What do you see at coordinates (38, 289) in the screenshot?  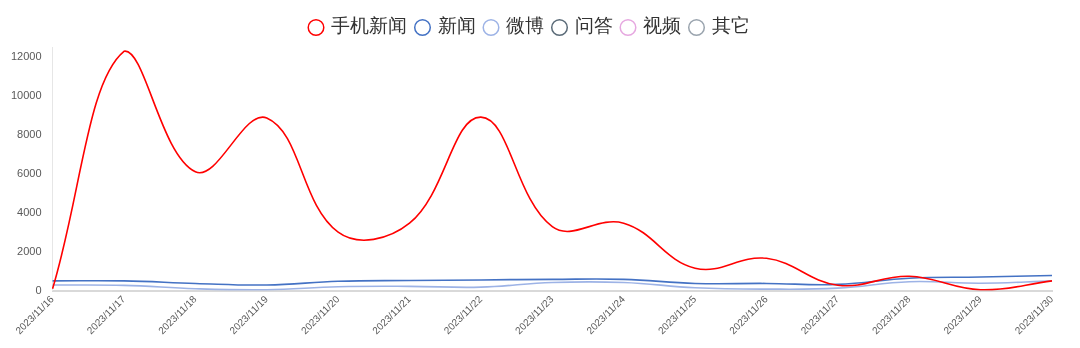 I see `y-tick-label: 0` at bounding box center [38, 289].